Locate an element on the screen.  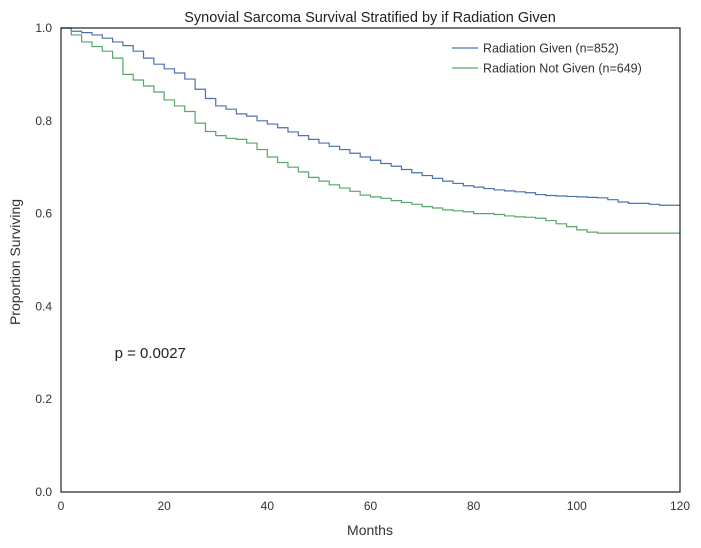
x-axis-label: Months is located at coordinates (370, 530).